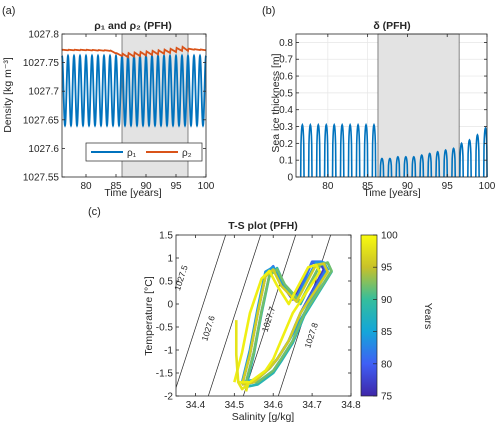 The image size is (500, 425). Describe the element at coordinates (134, 52) in the screenshot. I see `series-line-rho2` at that location.